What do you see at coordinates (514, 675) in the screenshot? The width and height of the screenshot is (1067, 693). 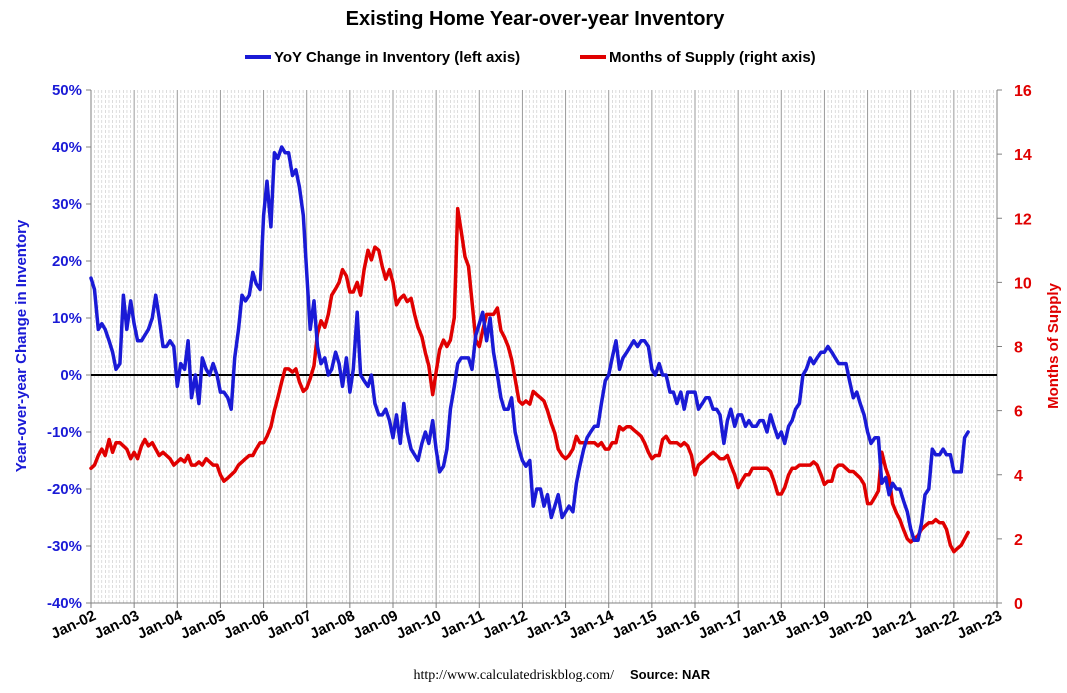 I see `footer-url: http://www.calculatedriskblog.com/` at bounding box center [514, 675].